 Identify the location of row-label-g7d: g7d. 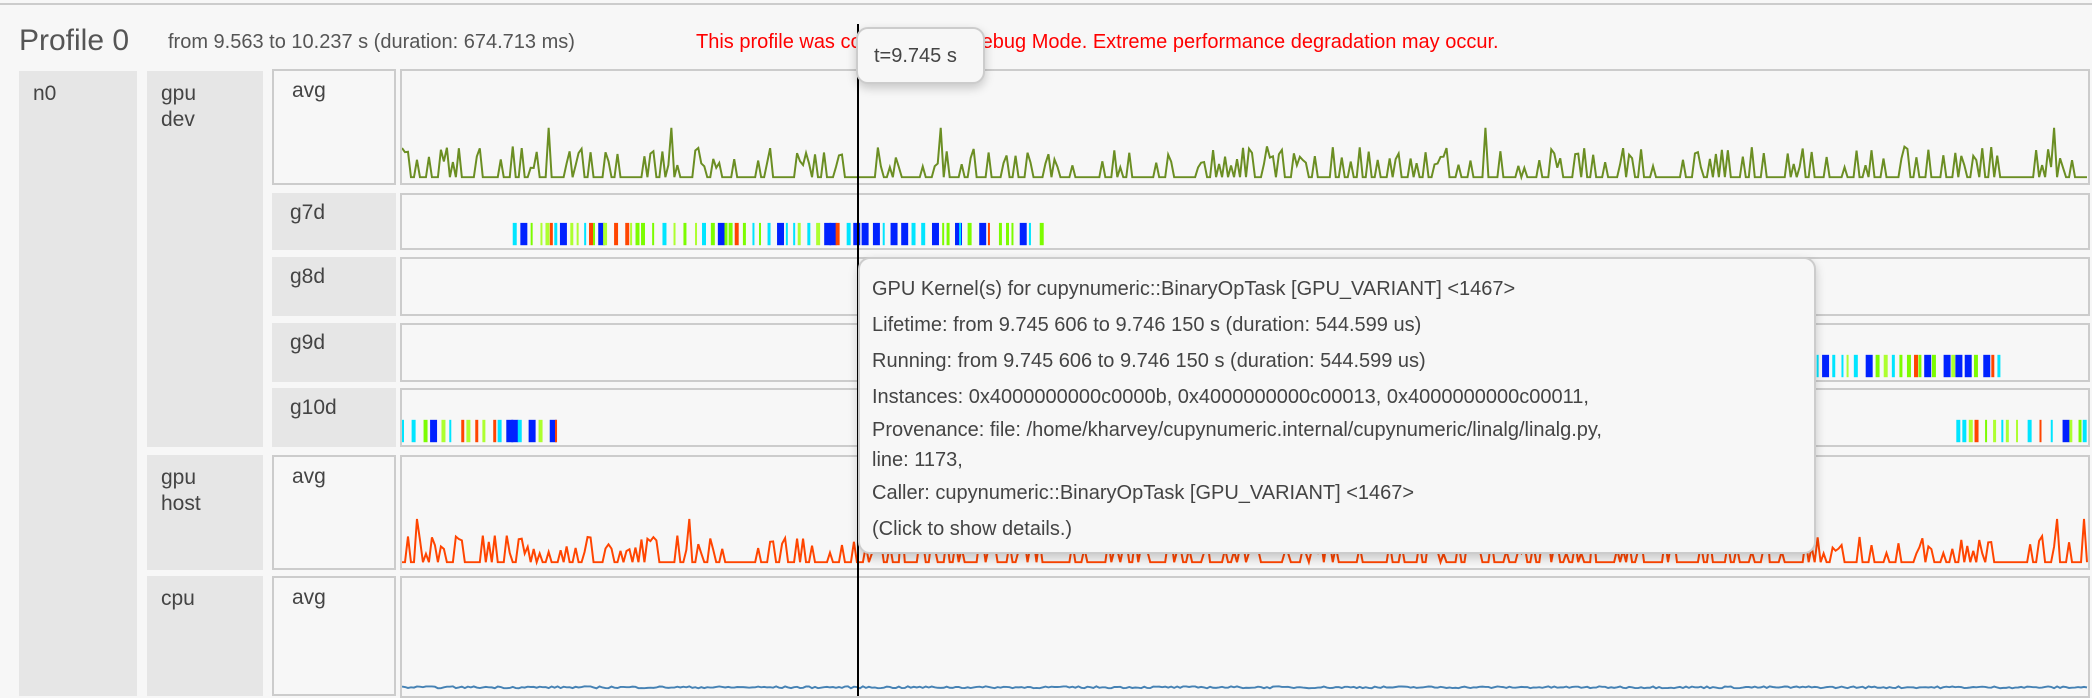
(334, 221).